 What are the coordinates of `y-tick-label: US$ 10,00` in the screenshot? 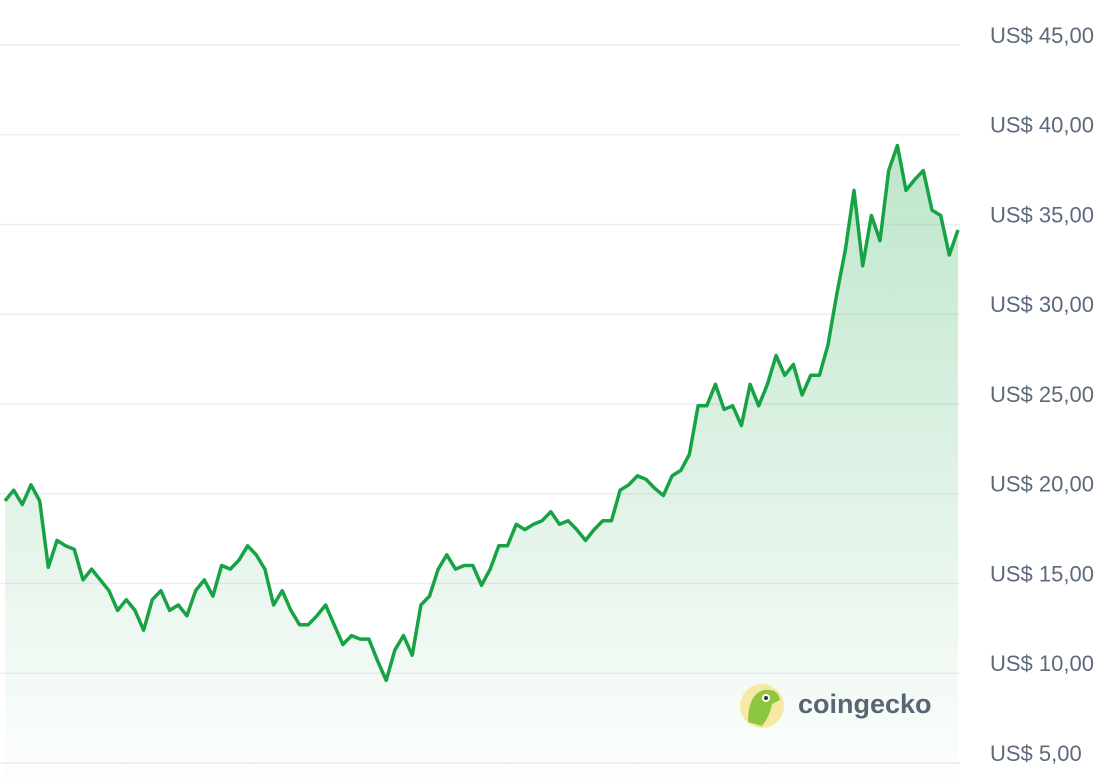 It's located at (1042, 663).